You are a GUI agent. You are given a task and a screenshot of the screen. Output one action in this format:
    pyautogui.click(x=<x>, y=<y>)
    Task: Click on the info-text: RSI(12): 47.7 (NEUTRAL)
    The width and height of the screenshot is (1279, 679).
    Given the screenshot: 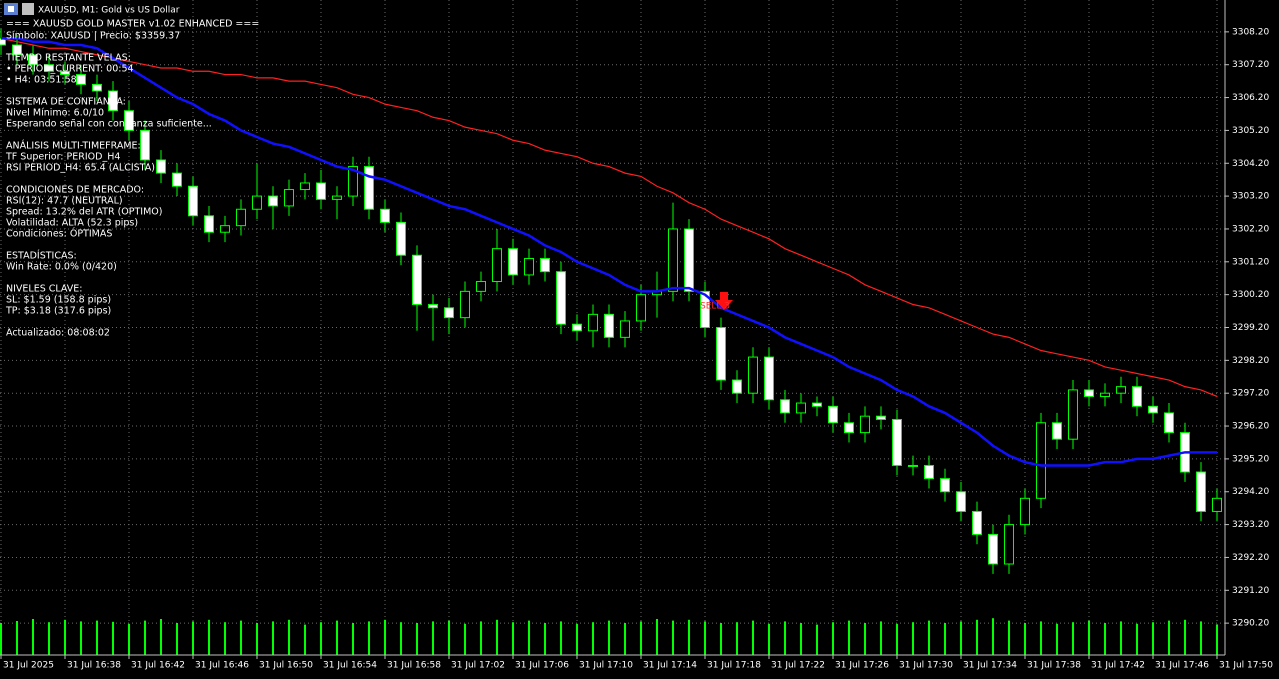 What is the action you would take?
    pyautogui.click(x=64, y=201)
    